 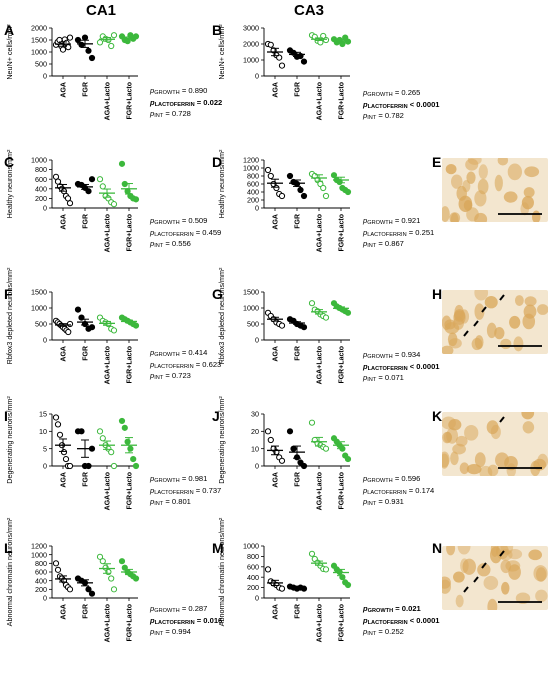 What do you see at coordinates (181, 114) in the screenshot?
I see `p-int-value: 0.728` at bounding box center [181, 114].